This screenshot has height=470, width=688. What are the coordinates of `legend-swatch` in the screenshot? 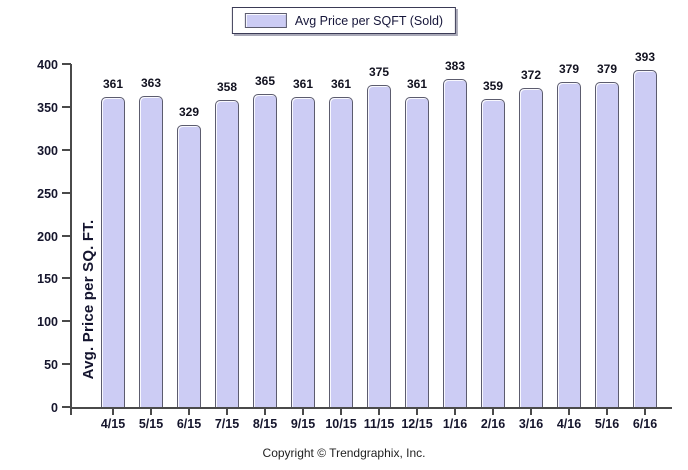 It's located at (265, 20).